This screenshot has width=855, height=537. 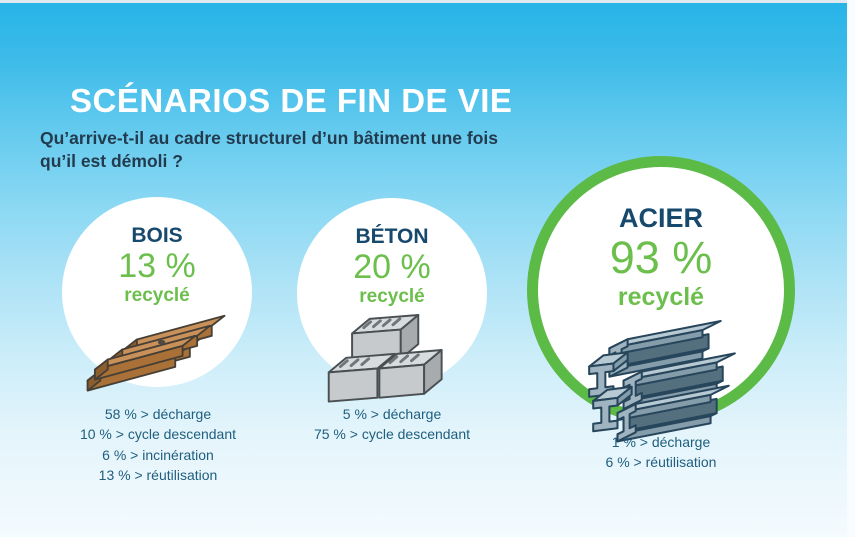 I want to click on material-name: ACIER, so click(x=660, y=218).